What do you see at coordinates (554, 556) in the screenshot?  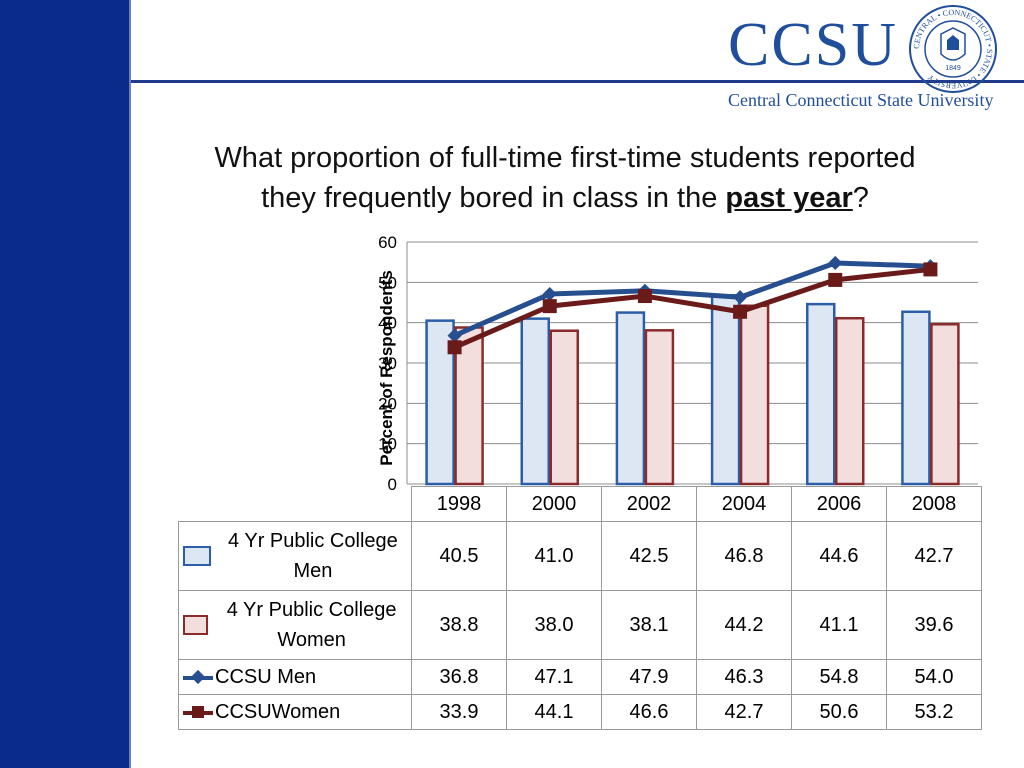 I see `table-cell: 41.0` at bounding box center [554, 556].